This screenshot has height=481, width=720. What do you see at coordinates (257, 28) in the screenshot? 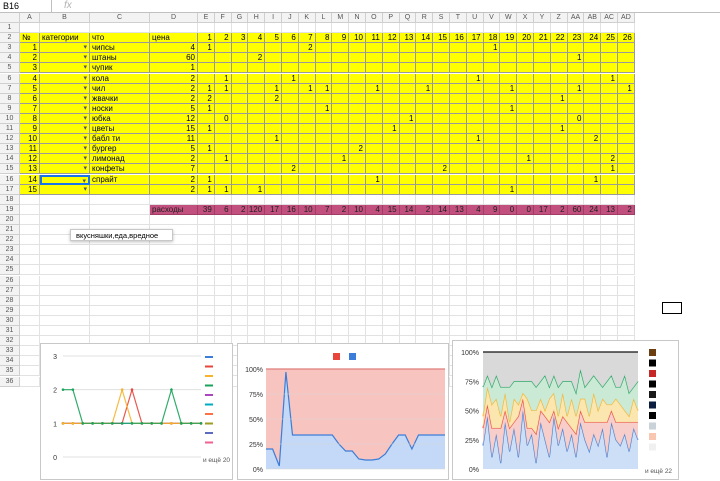
I see `cell-H1` at bounding box center [257, 28].